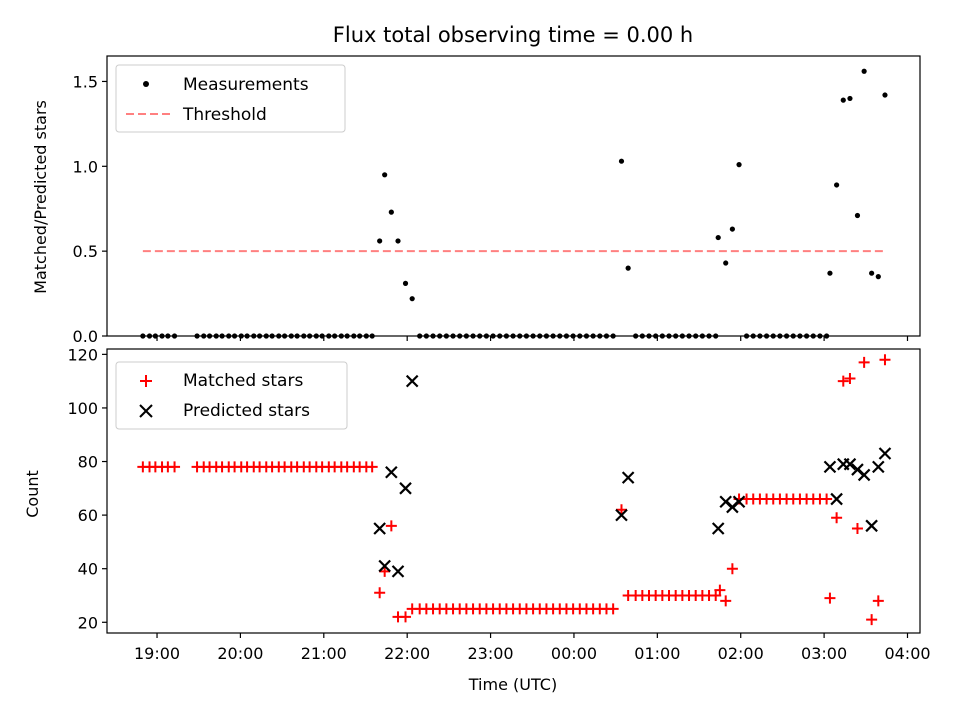 Image resolution: width=960 pixels, height=720 pixels. Describe the element at coordinates (85, 336) in the screenshot. I see `ratio-y-tick-label: 0.0` at that location.